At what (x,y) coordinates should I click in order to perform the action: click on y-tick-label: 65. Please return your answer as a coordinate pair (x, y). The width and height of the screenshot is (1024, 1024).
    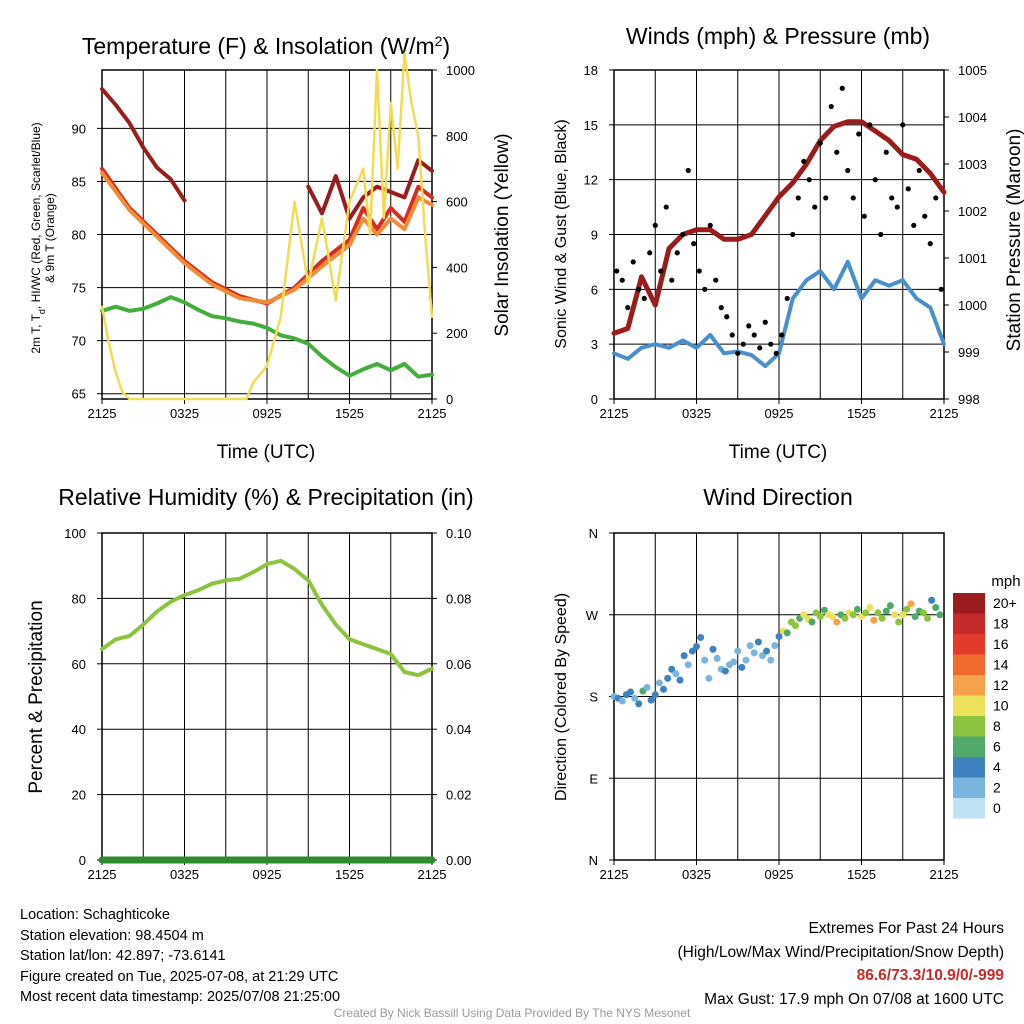
    Looking at the image, I should click on (79, 394).